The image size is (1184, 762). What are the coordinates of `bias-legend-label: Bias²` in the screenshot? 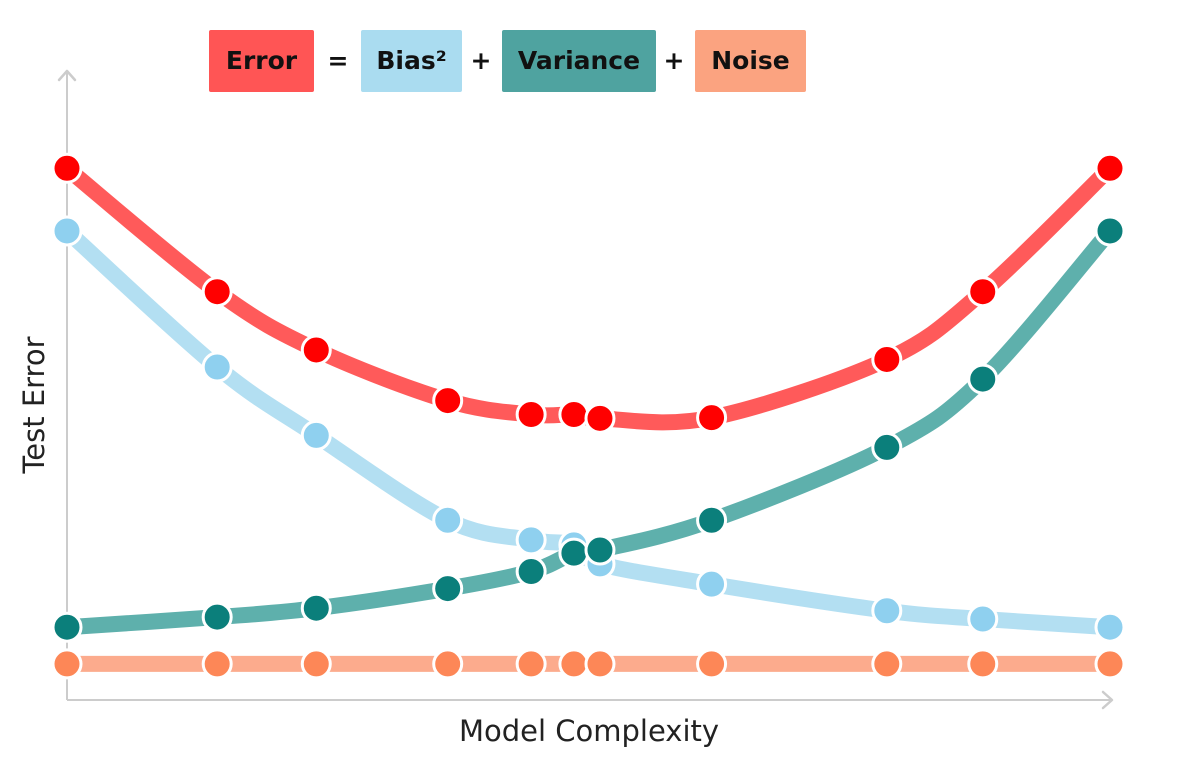 It's located at (411, 60).